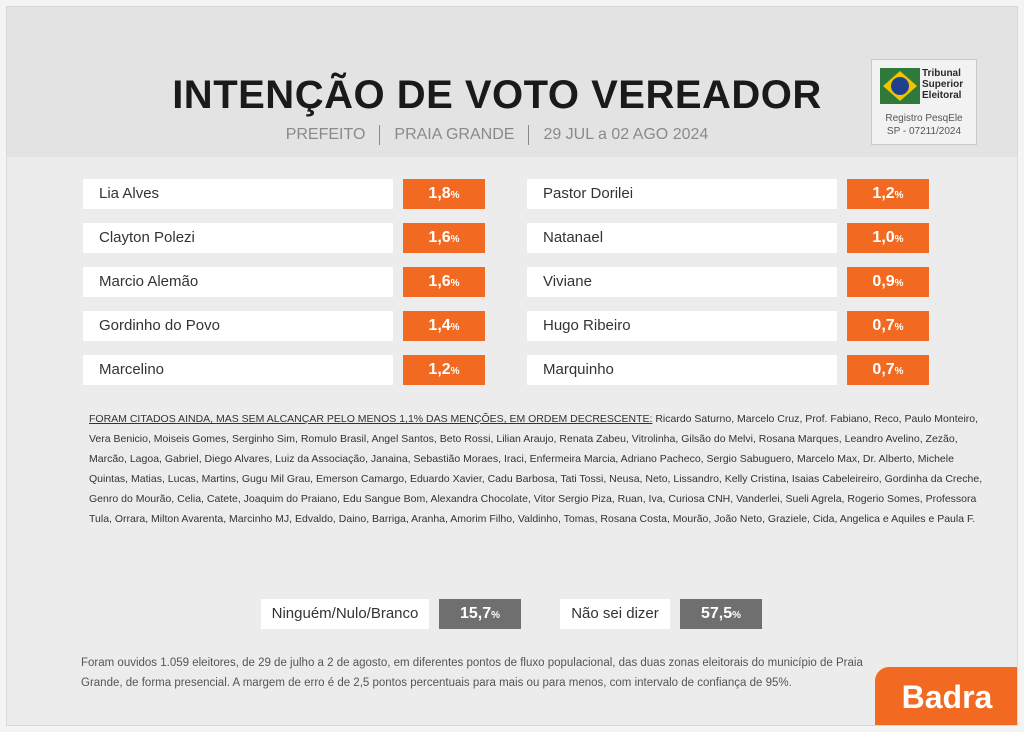  What do you see at coordinates (454, 135) in the screenshot?
I see `subtitle-city: PRAIA GRANDE` at bounding box center [454, 135].